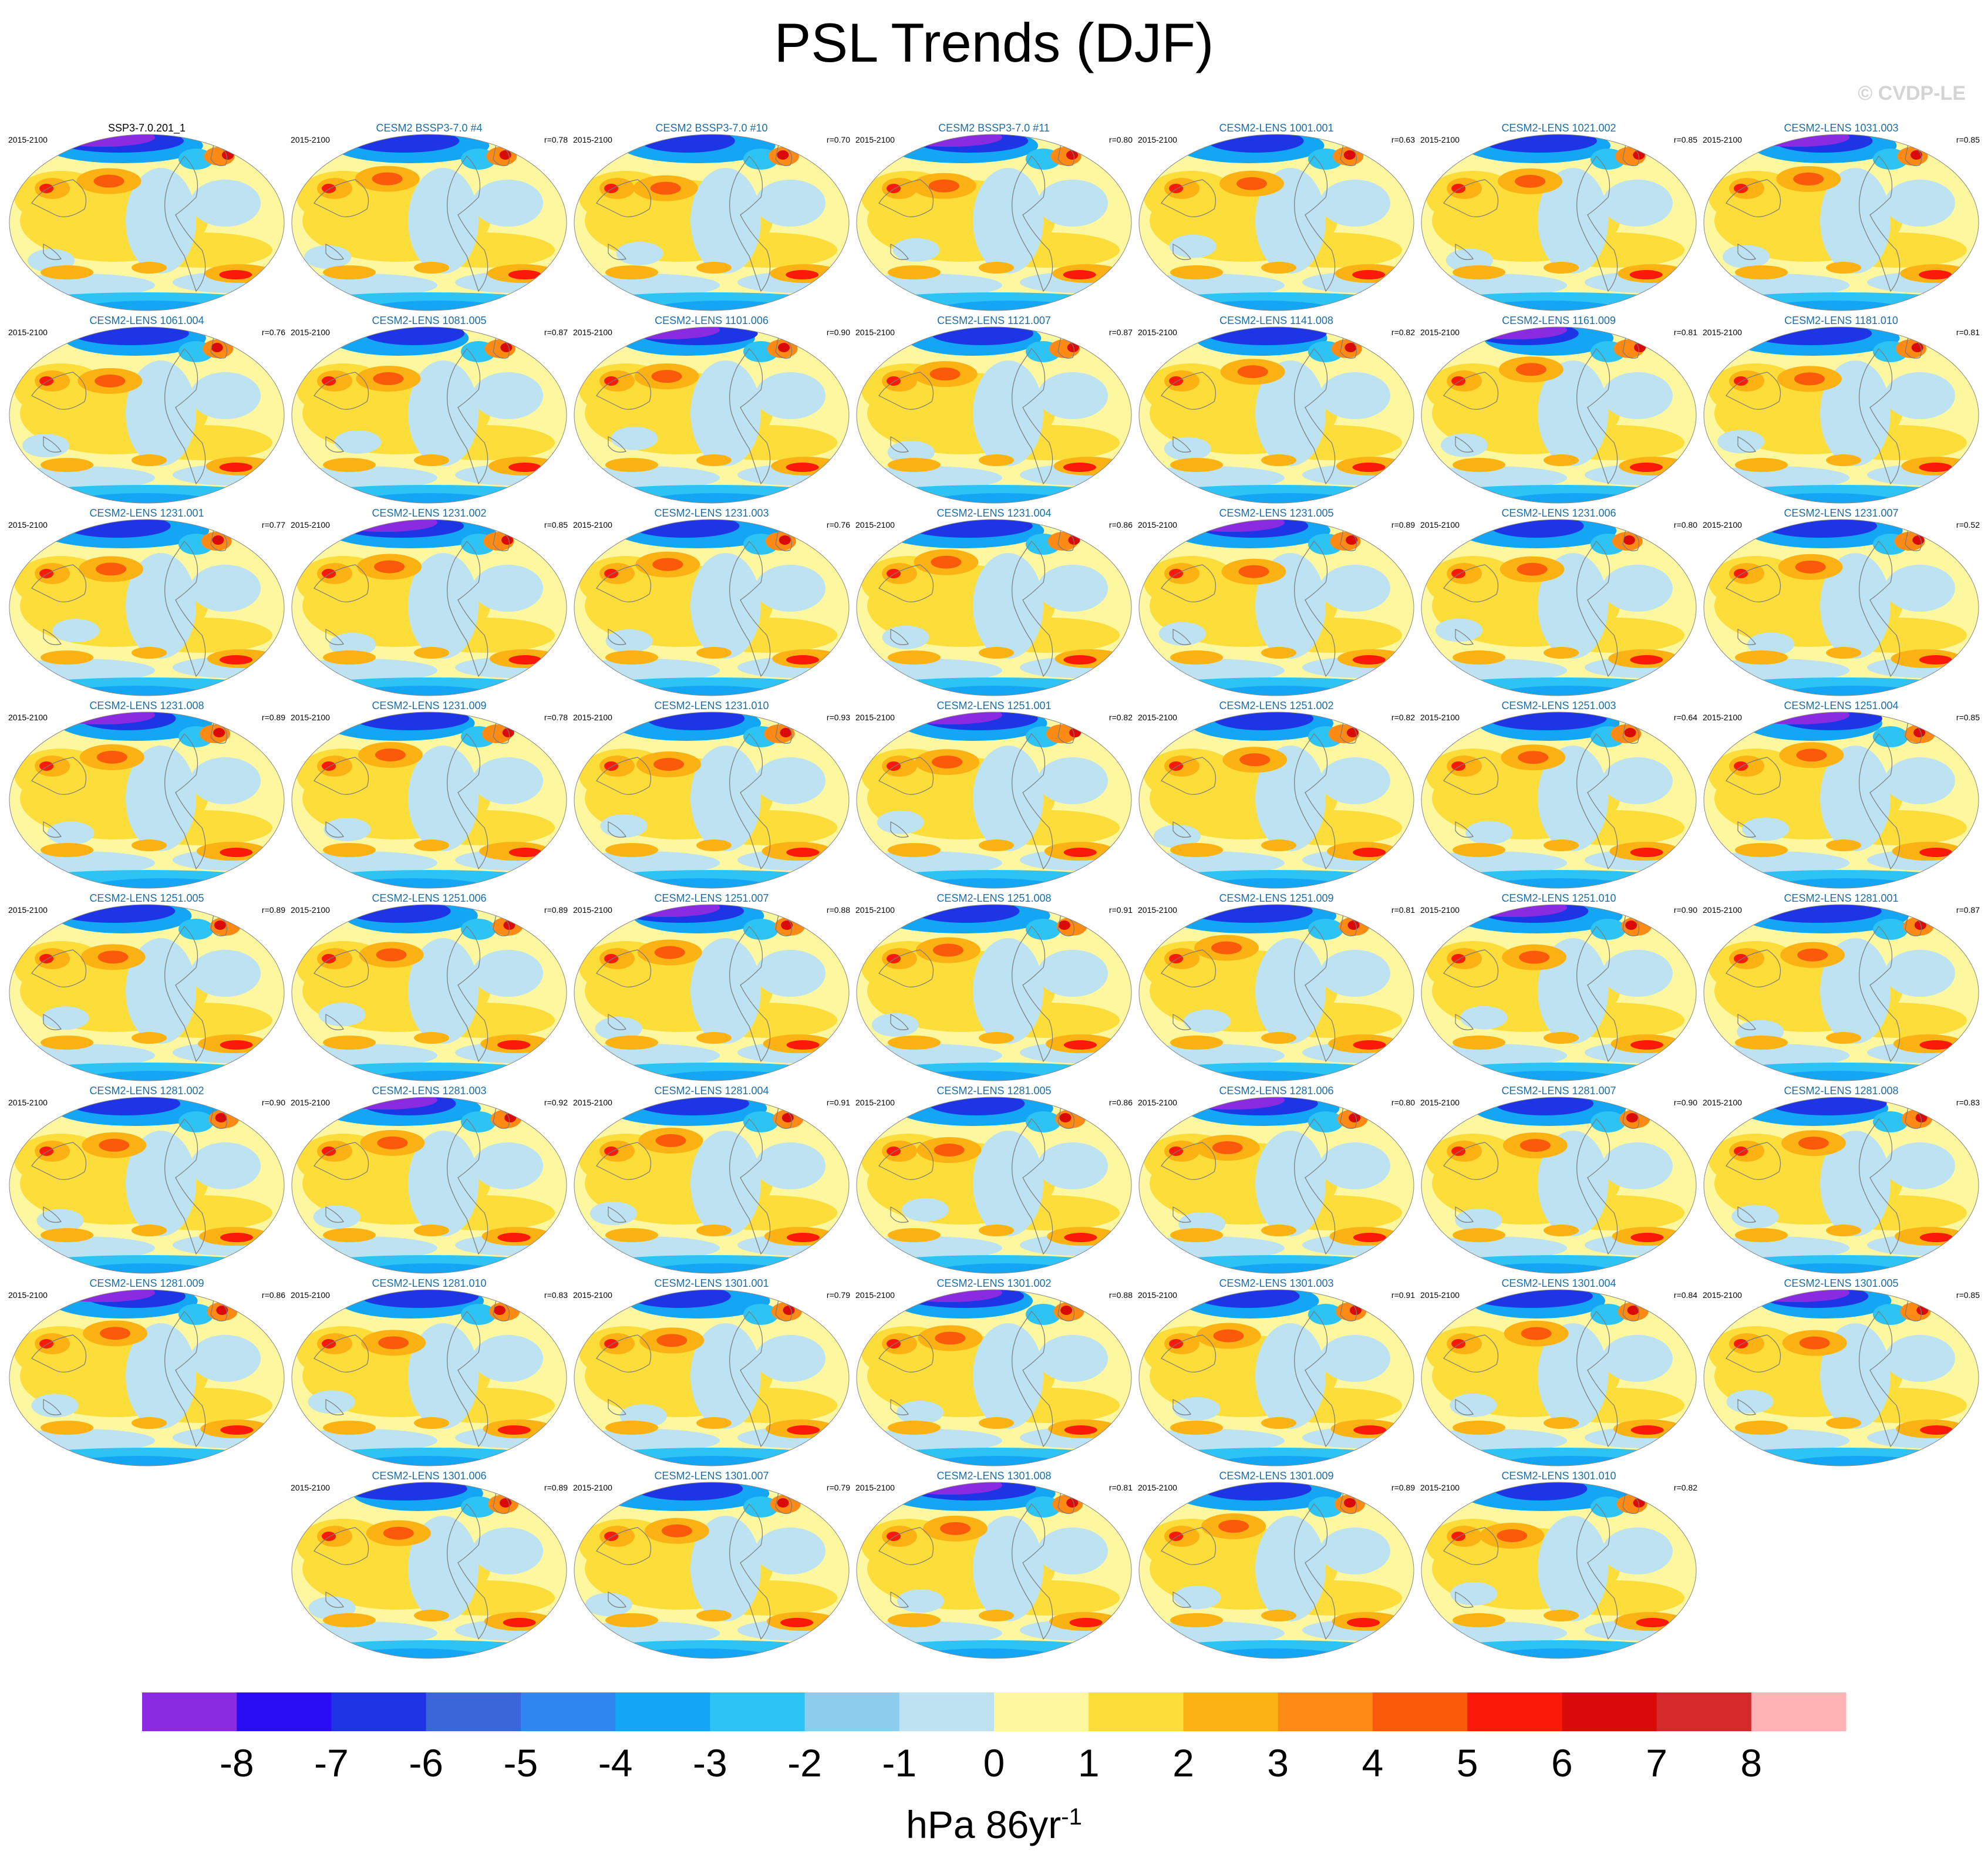 The width and height of the screenshot is (1988, 1858). What do you see at coordinates (1277, 128) in the screenshot?
I see `panel-title: CESM2-LENS 1001.001` at bounding box center [1277, 128].